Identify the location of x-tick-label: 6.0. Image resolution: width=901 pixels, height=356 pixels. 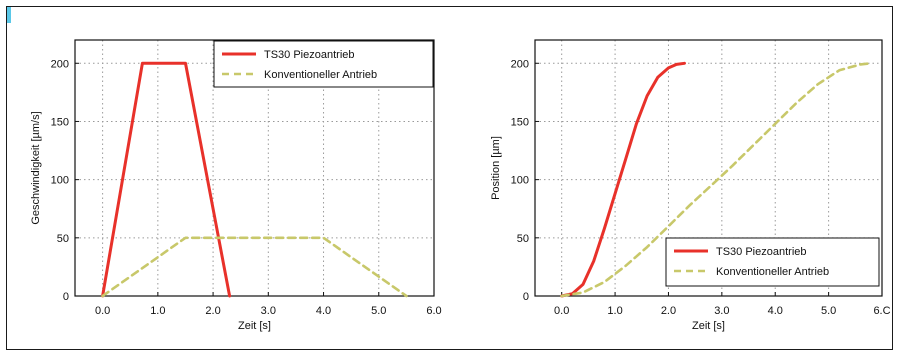
(433, 311).